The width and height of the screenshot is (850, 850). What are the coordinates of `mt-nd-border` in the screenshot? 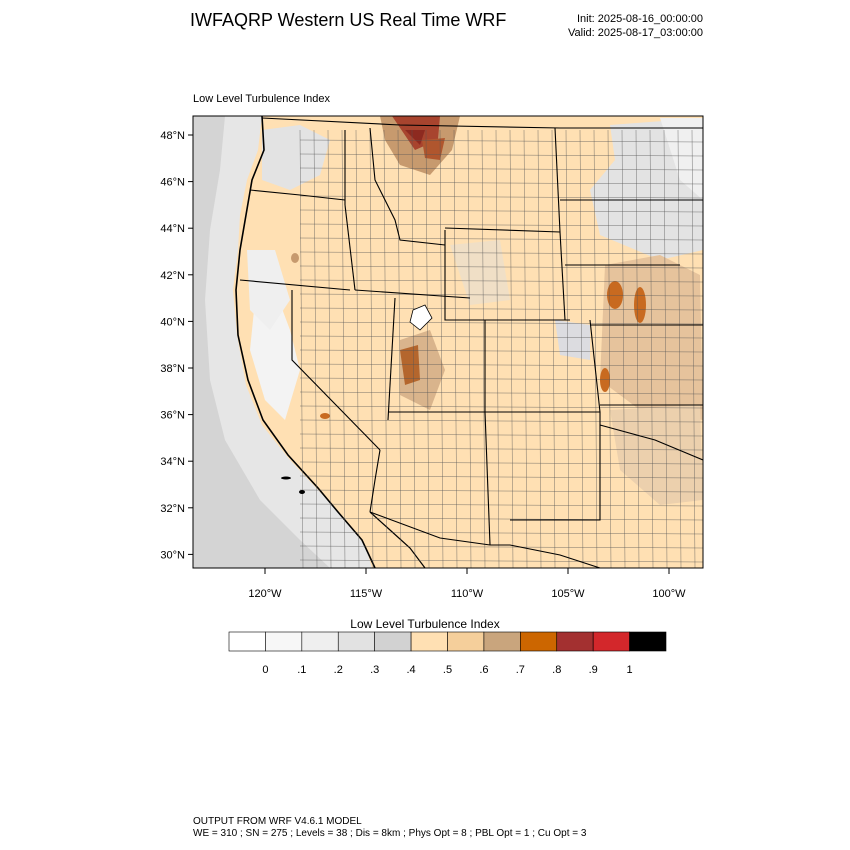 It's located at (557, 180).